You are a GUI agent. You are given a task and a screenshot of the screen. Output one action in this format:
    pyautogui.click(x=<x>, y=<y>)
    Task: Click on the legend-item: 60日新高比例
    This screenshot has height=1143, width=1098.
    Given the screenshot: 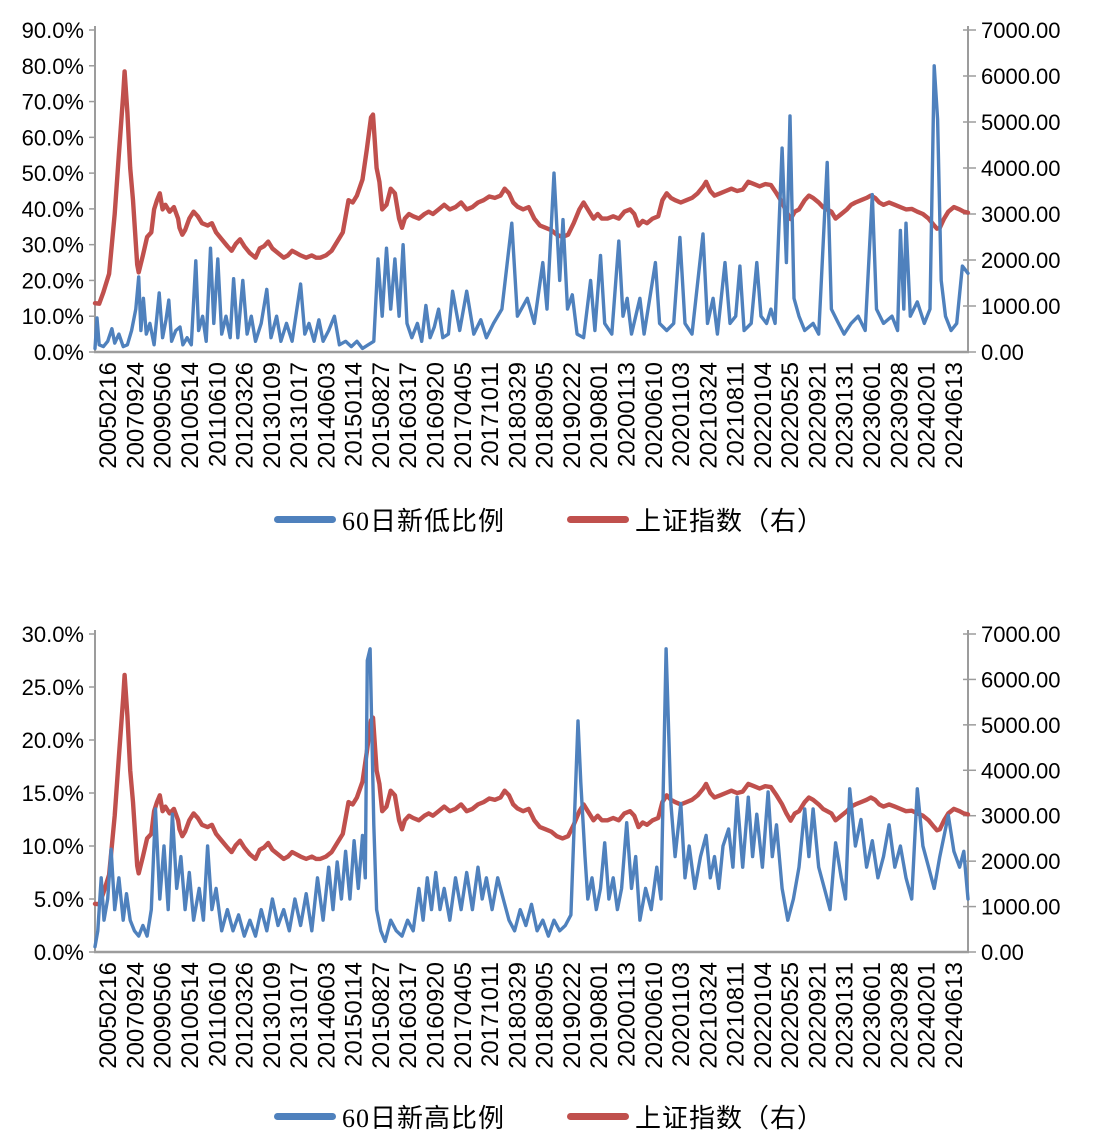 What is the action you would take?
    pyautogui.click(x=389, y=1116)
    